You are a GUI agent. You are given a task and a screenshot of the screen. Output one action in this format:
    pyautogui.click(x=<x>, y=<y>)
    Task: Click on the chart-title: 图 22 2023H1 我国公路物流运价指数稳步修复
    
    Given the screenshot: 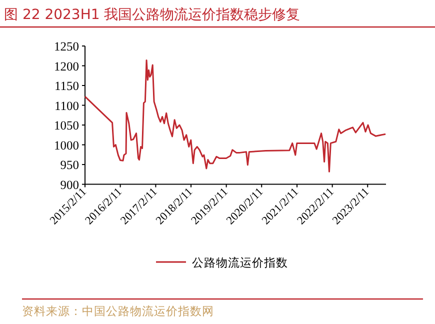 What is the action you would take?
    pyautogui.click(x=152, y=15)
    